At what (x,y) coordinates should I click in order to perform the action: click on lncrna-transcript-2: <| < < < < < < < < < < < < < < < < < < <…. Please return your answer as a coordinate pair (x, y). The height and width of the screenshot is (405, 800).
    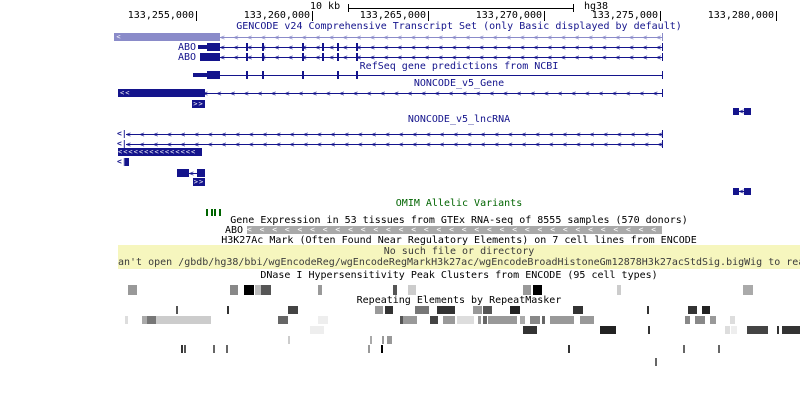
    Looking at the image, I should click on (400, 144).